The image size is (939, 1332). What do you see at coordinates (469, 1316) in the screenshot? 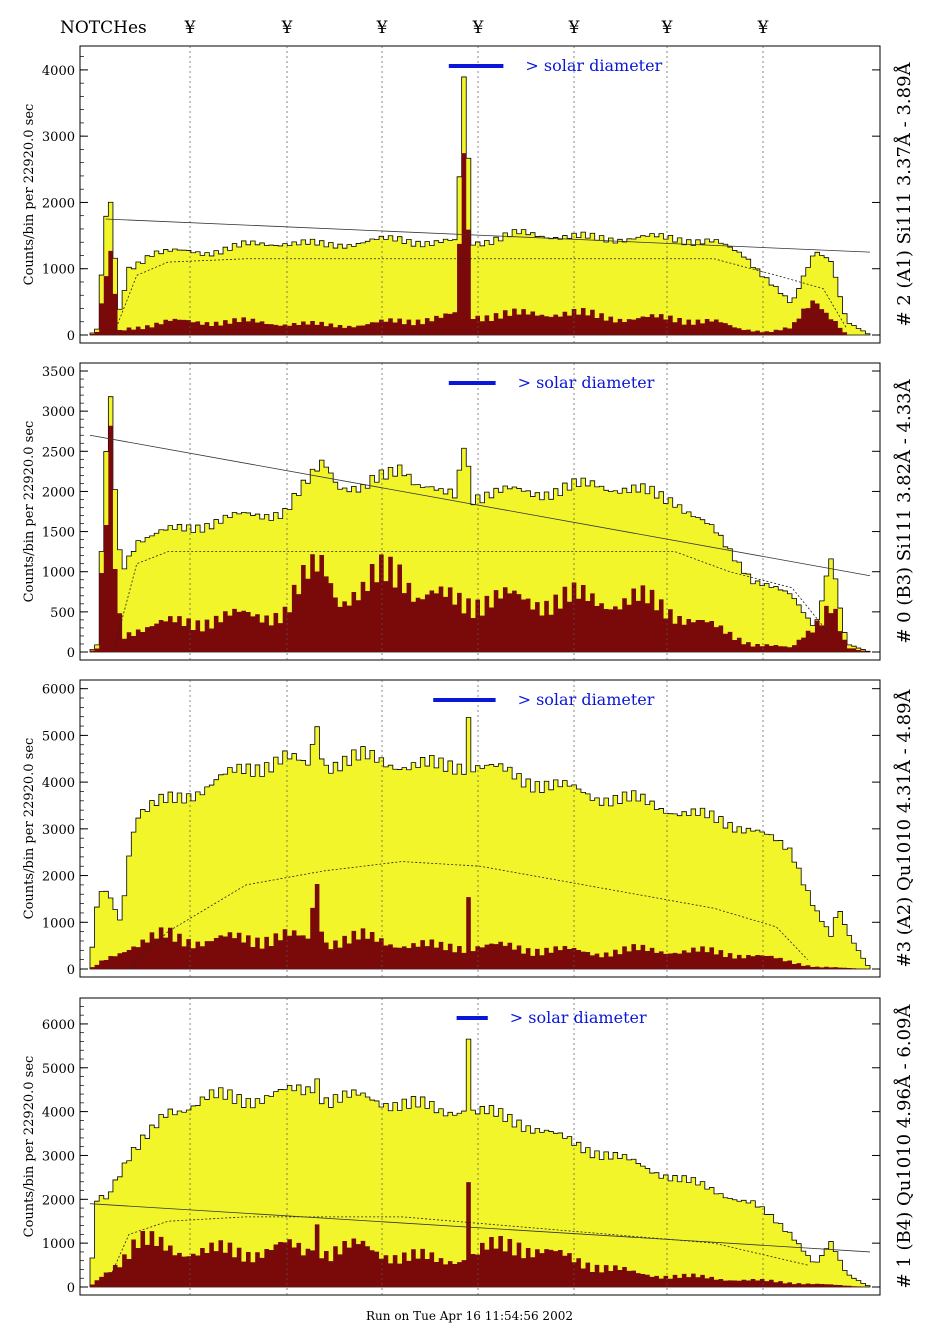
I see `run-timestamp: Run on Tue Apr 16 11:54:56 2002` at bounding box center [469, 1316].